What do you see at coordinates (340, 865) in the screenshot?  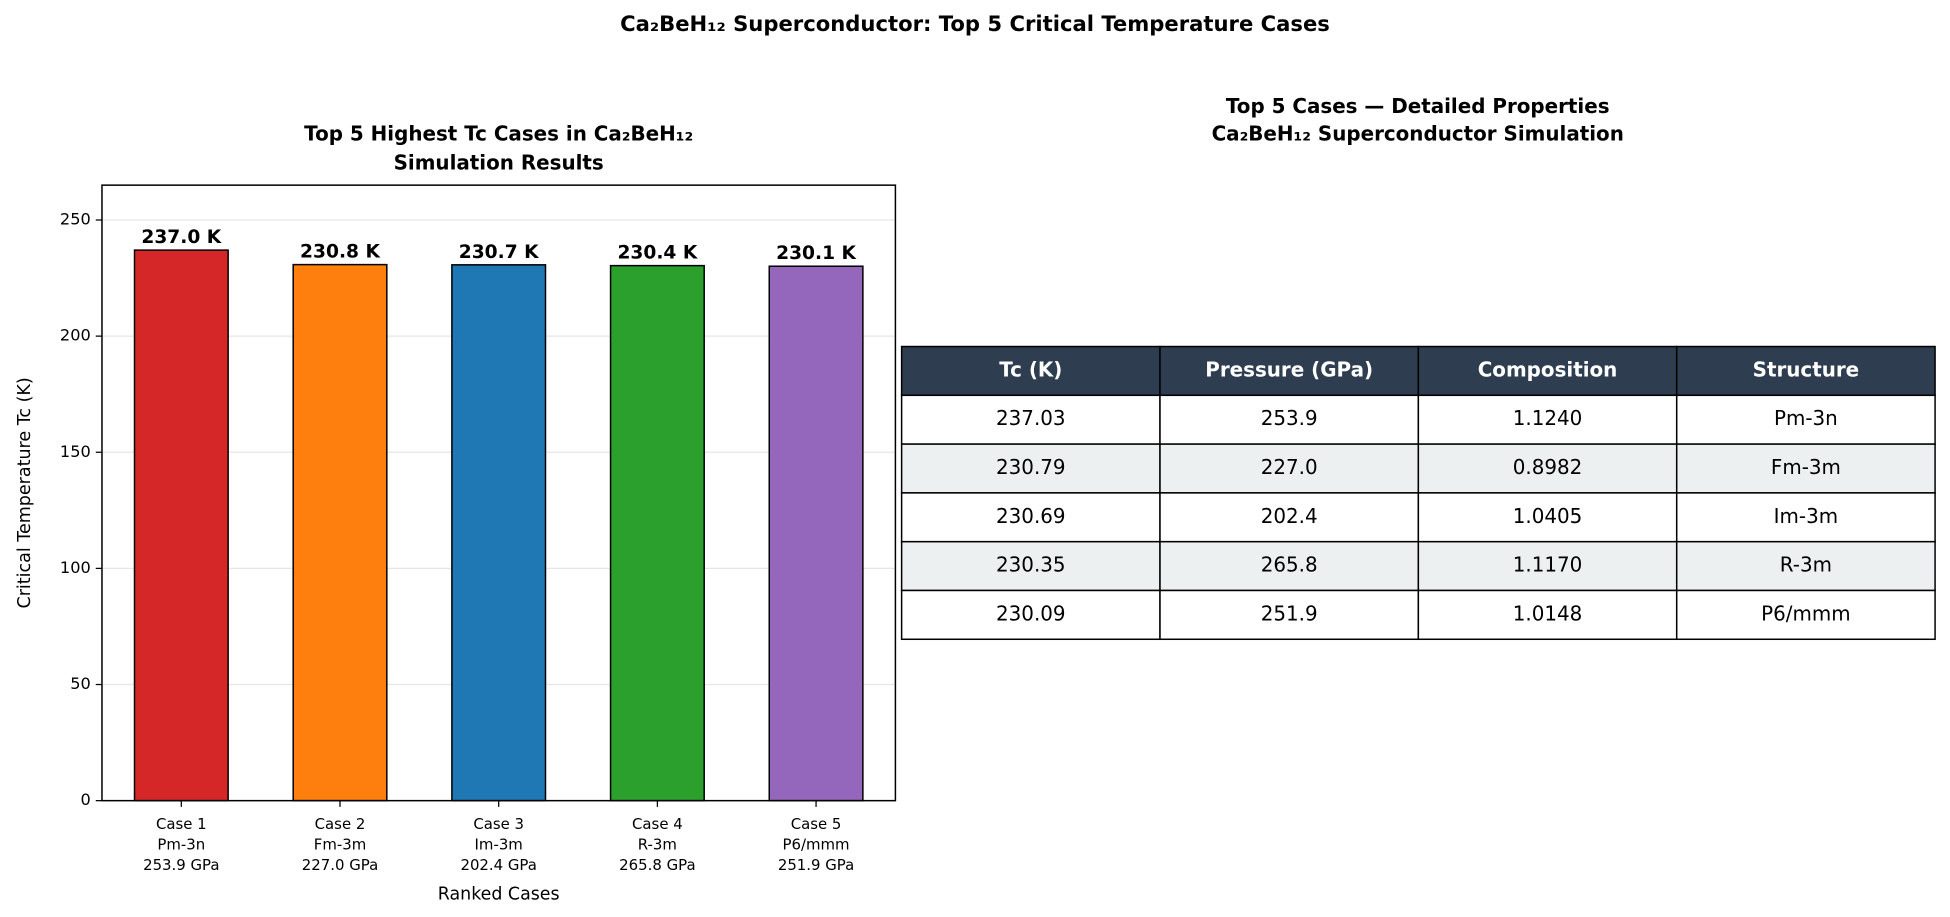 I see `x-tick-label: 227.0 GPa` at bounding box center [340, 865].